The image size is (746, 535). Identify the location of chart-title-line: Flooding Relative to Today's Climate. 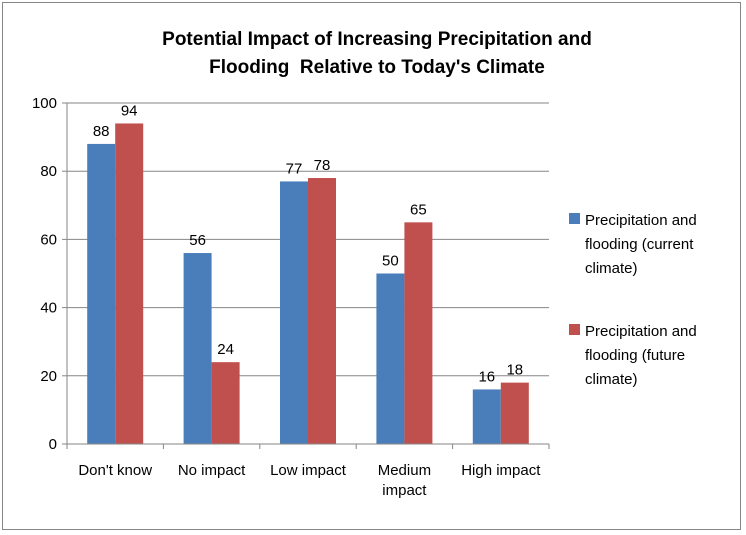
(377, 67).